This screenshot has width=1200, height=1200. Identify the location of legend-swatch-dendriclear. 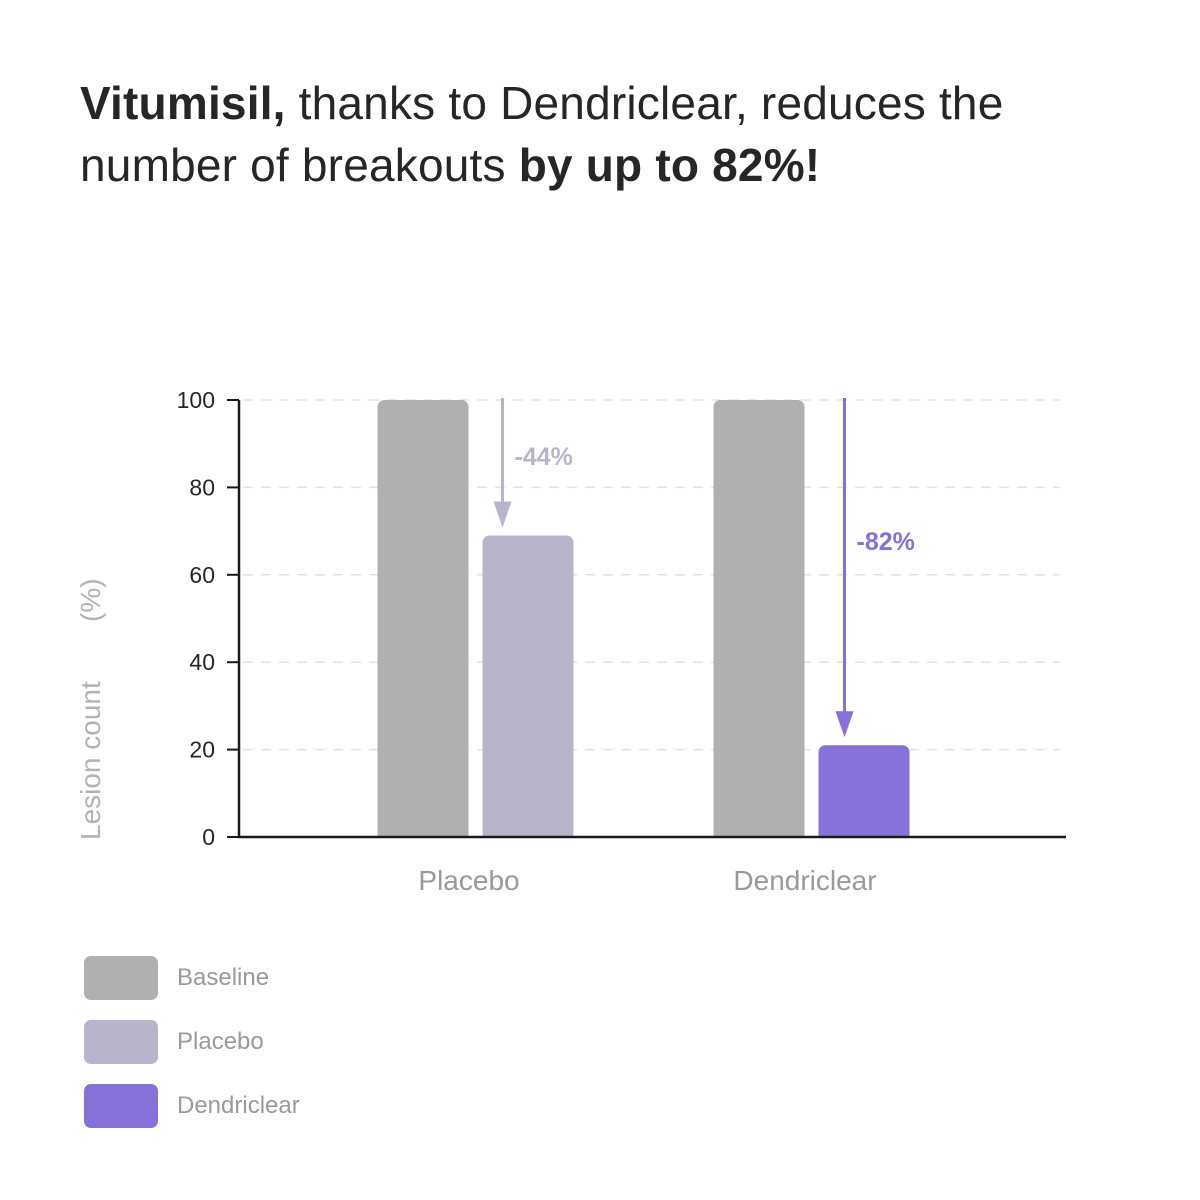
(121, 1106).